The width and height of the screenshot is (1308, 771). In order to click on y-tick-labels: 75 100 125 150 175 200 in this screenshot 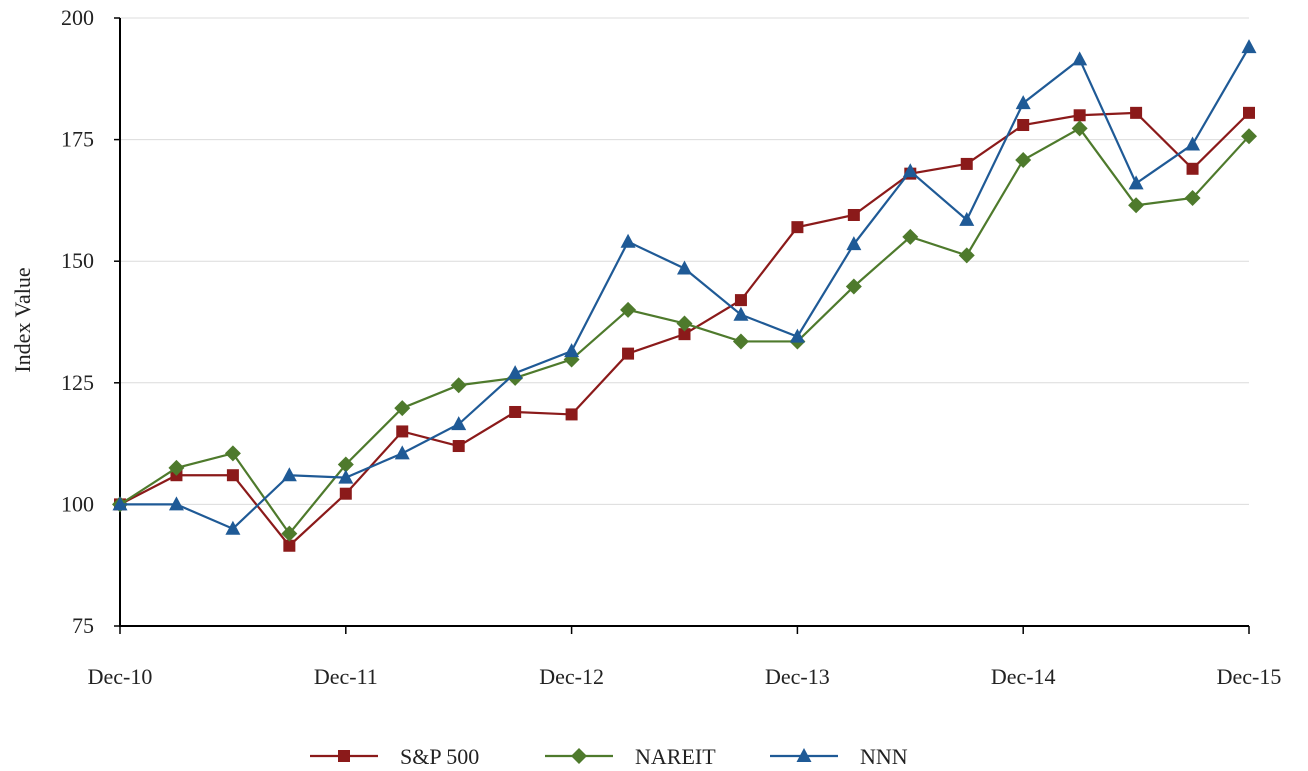, I will do `click(90, 321)`.